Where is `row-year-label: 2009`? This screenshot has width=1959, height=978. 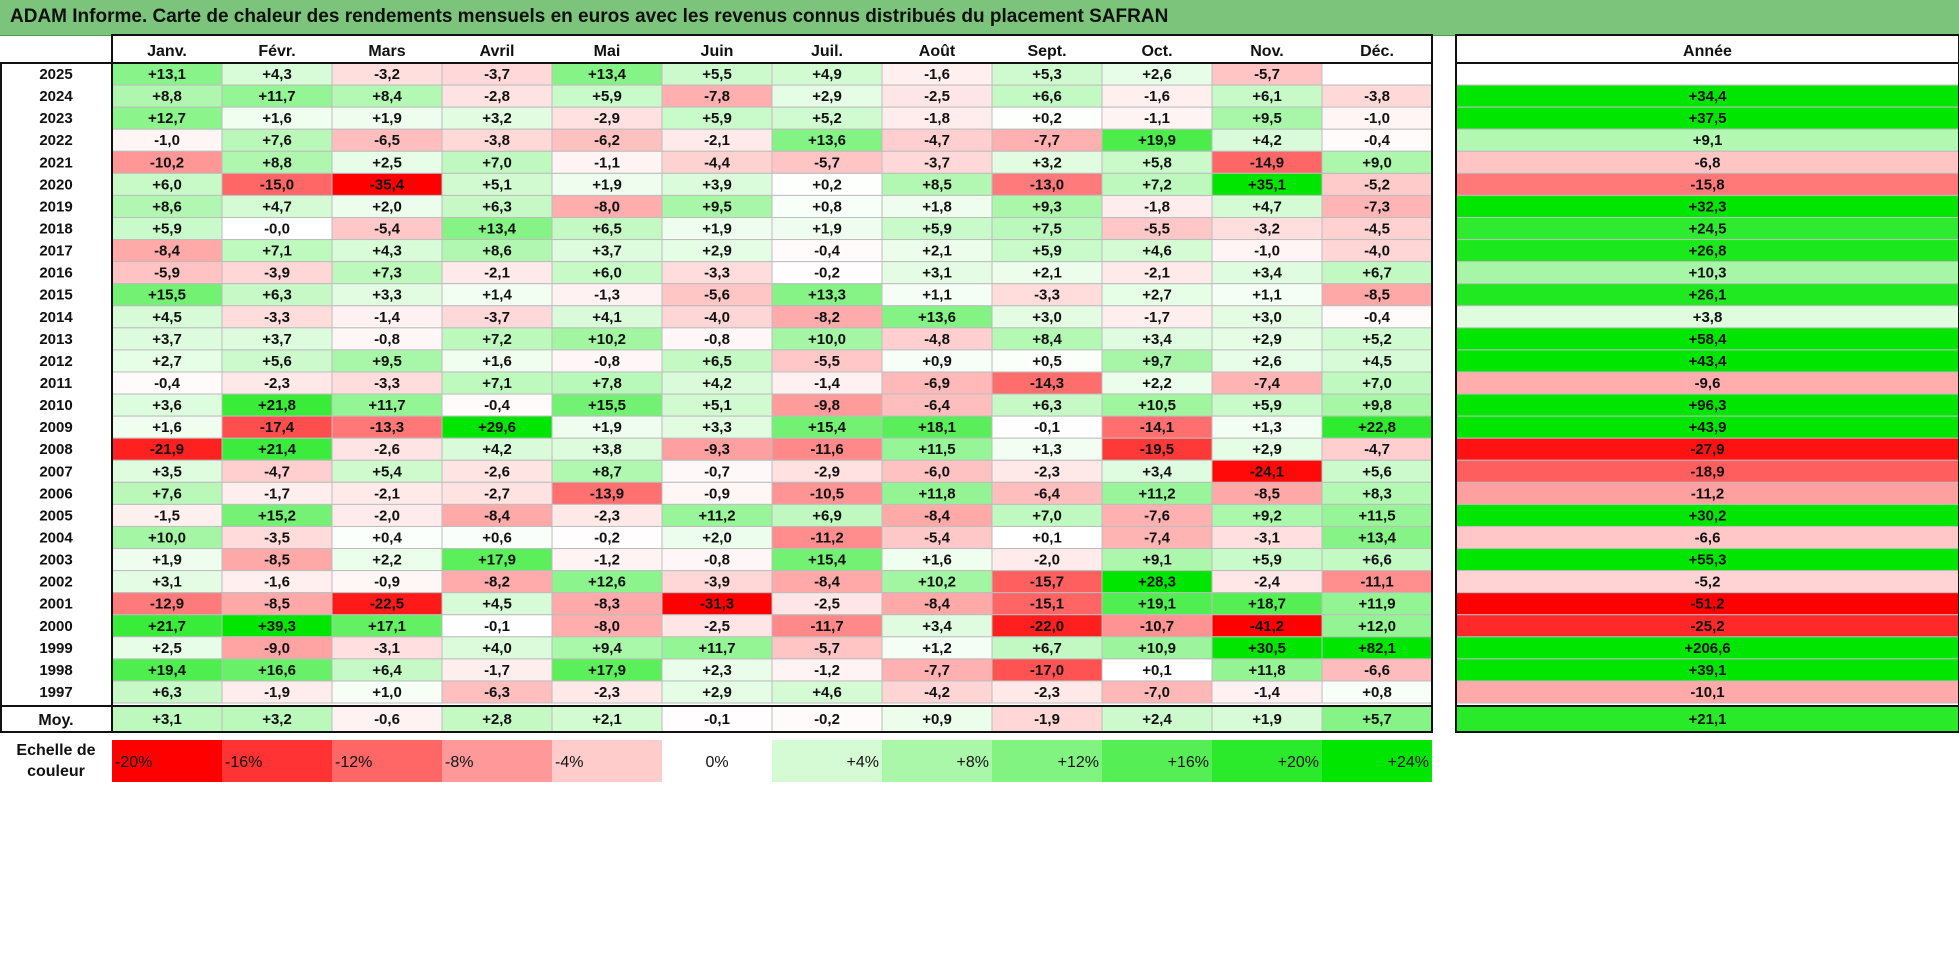 row-year-label: 2009 is located at coordinates (55, 427).